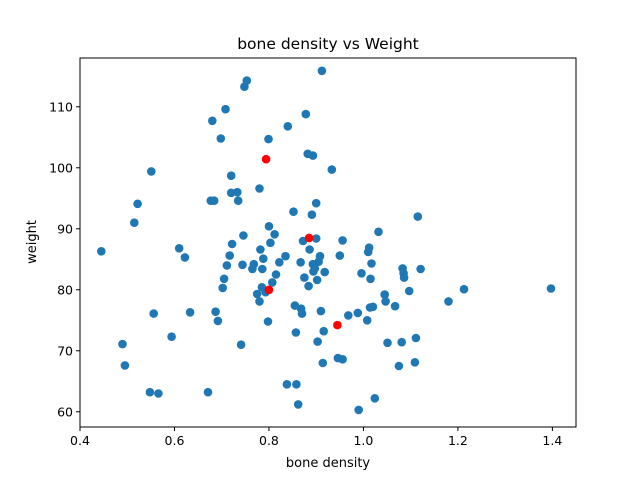 This screenshot has width=640, height=480. I want to click on x-tick-label: 1.4, so click(552, 440).